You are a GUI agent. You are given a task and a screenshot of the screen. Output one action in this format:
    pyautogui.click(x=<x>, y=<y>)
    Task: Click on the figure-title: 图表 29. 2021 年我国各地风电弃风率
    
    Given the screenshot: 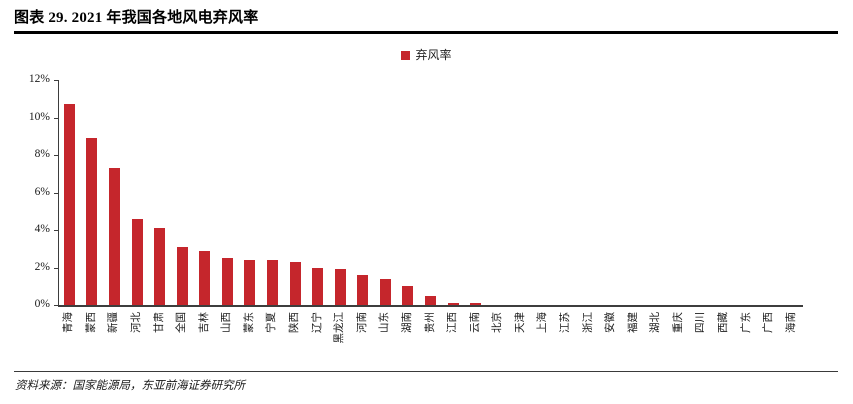 What is the action you would take?
    pyautogui.click(x=136, y=18)
    